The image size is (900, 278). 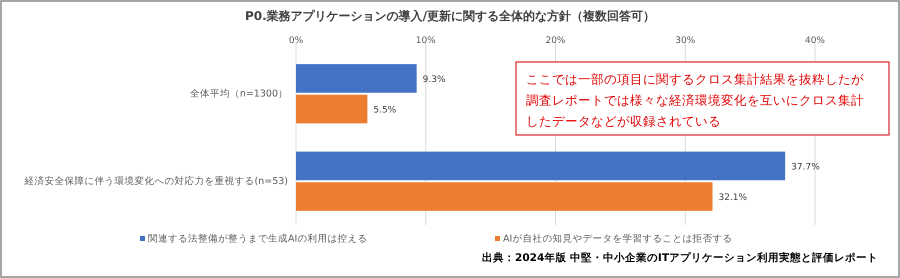 What do you see at coordinates (296, 41) in the screenshot?
I see `x-tick-label: 0%` at bounding box center [296, 41].